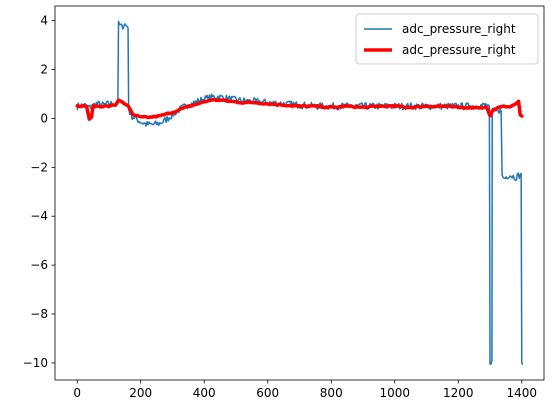 This screenshot has width=554, height=417. Describe the element at coordinates (39, 216) in the screenshot. I see `y-tick-label: −4` at that location.